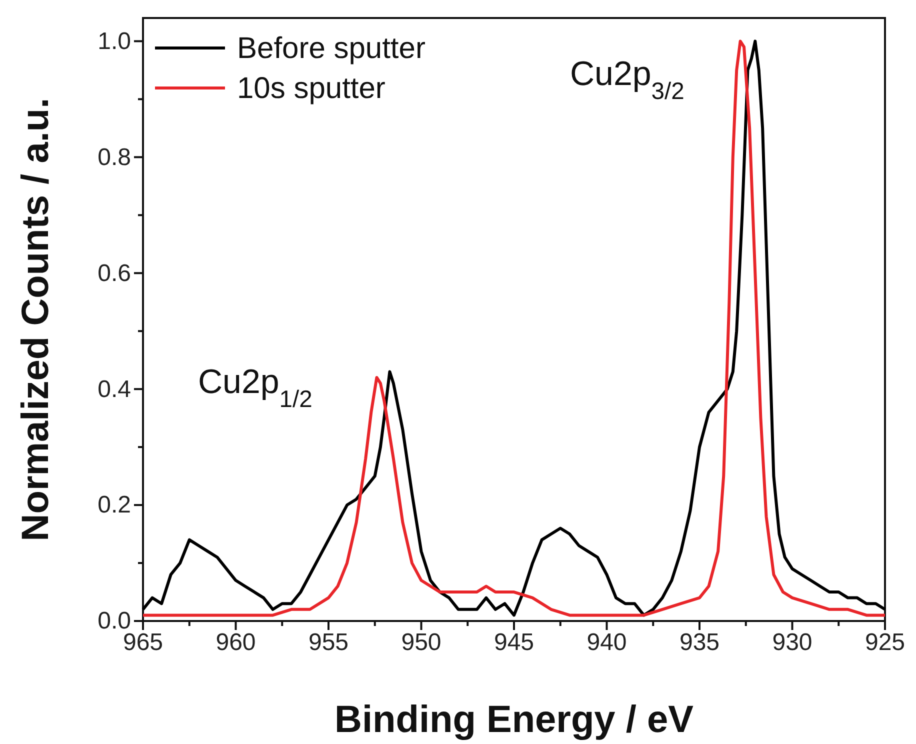  Describe the element at coordinates (114, 273) in the screenshot. I see `y-tick-label: 0.6` at that location.